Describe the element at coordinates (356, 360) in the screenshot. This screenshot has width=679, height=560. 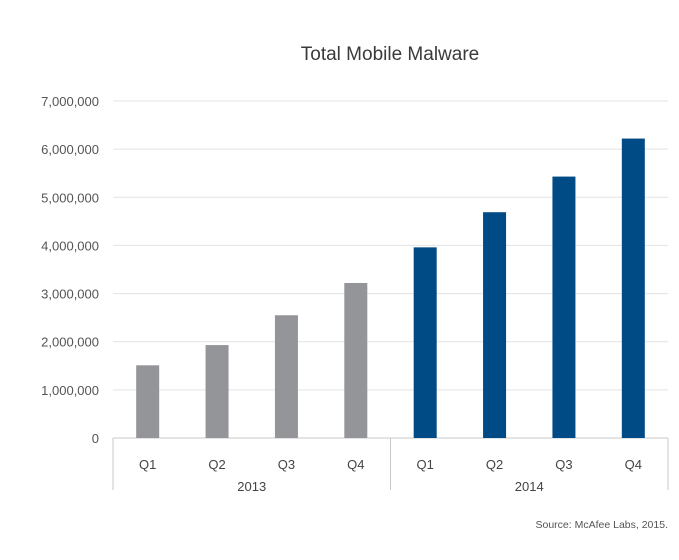
I see `bar-2013-q4` at that location.